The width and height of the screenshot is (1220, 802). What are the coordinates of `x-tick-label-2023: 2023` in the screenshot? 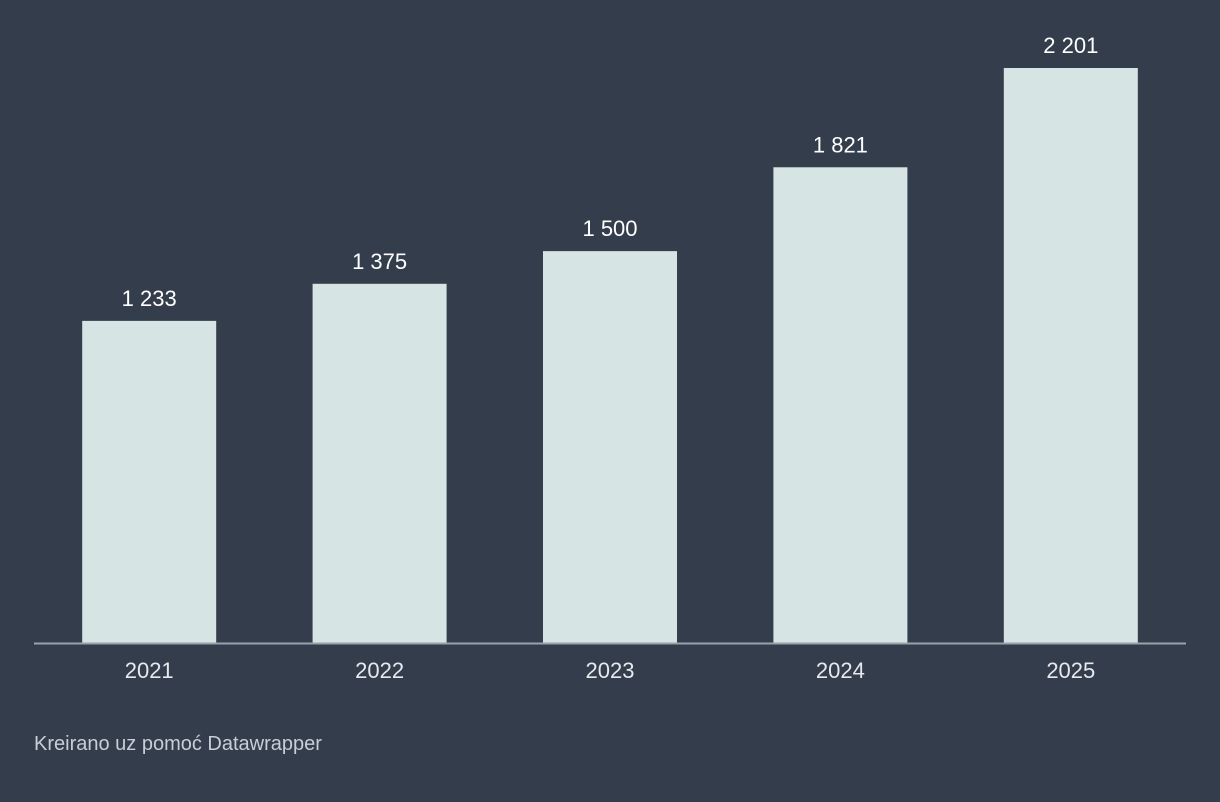 It's located at (610, 670).